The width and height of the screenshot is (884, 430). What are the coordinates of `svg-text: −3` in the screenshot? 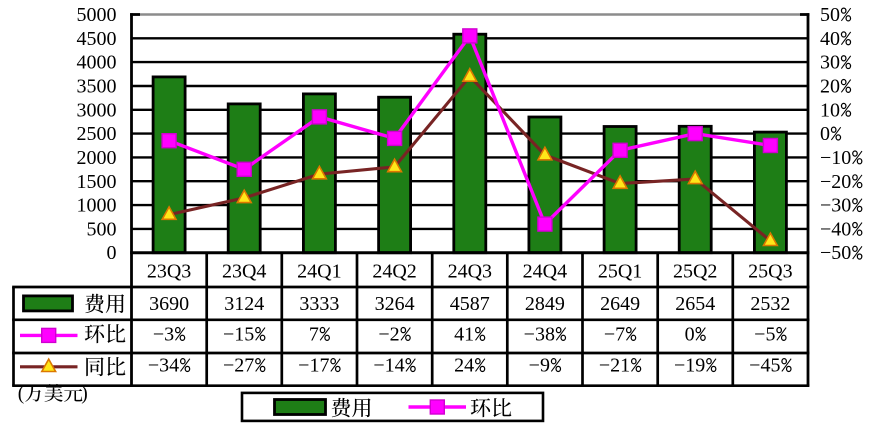 It's located at (163, 335).